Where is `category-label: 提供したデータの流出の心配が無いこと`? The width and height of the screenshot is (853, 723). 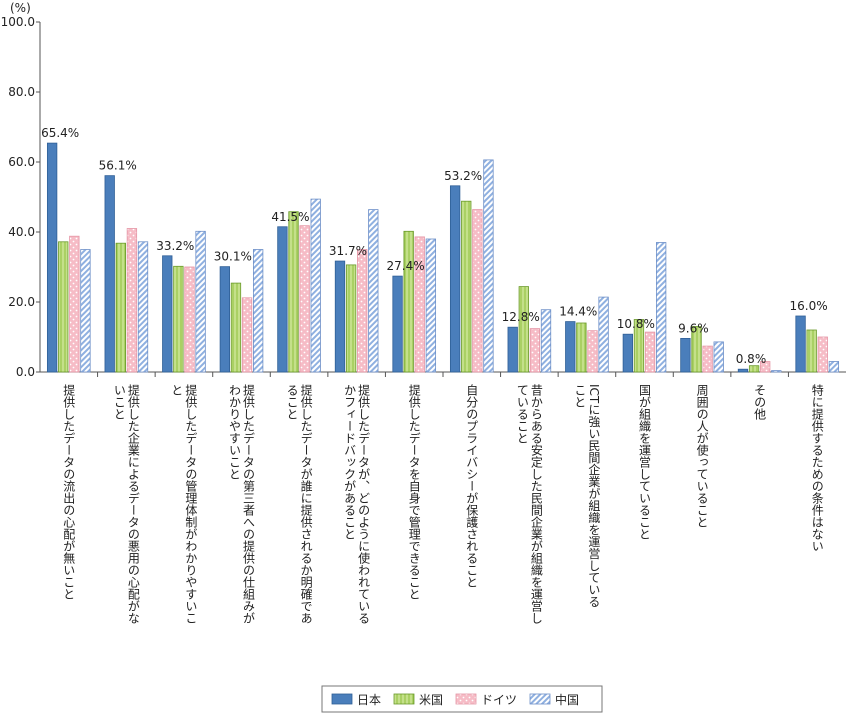 category-label: 提供したデータの流出の心配が無いこと is located at coordinates (69, 491).